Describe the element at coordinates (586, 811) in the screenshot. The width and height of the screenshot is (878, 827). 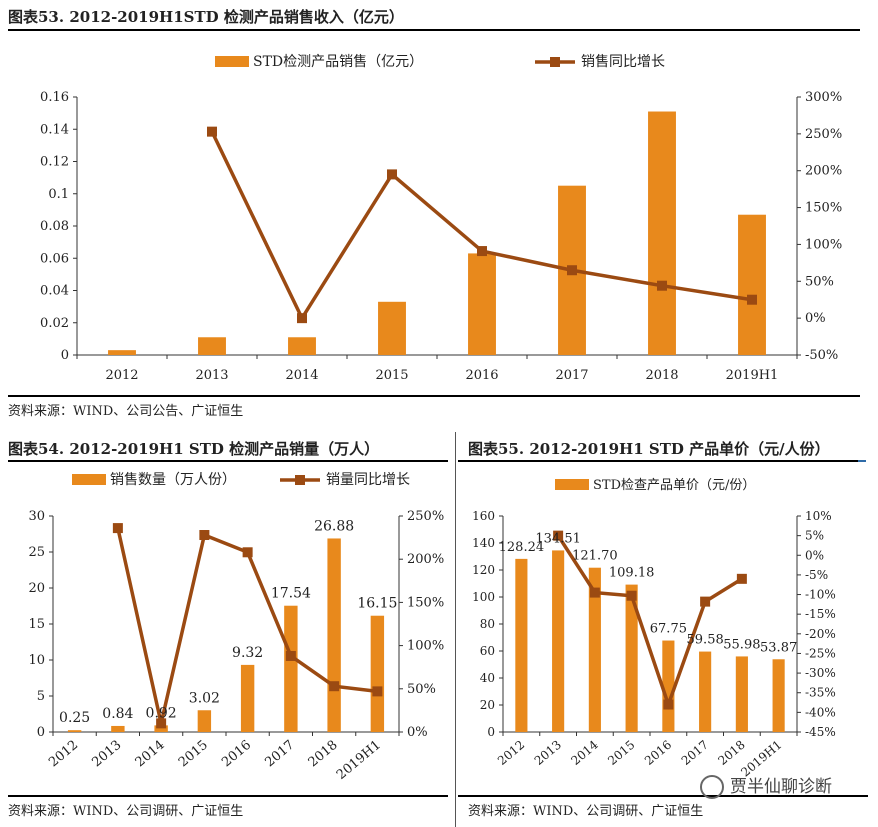
I see `fig55-source: 资料来源：WIND、公司调研、广证恒生` at that location.